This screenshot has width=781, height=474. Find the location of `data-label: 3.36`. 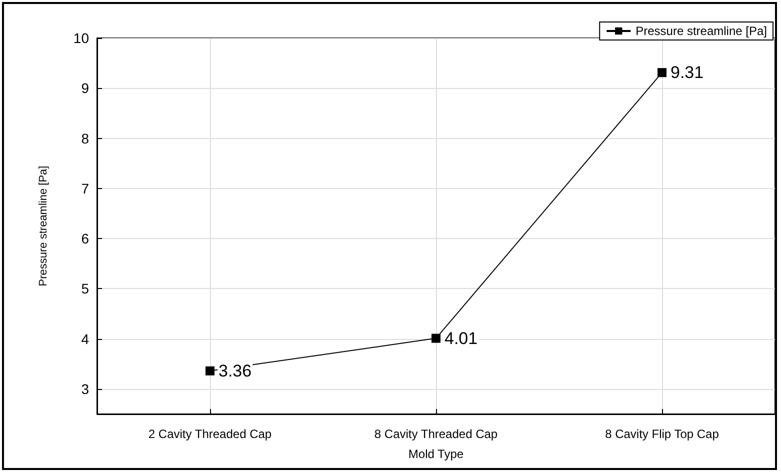

data-label: 3.36 is located at coordinates (235, 370).